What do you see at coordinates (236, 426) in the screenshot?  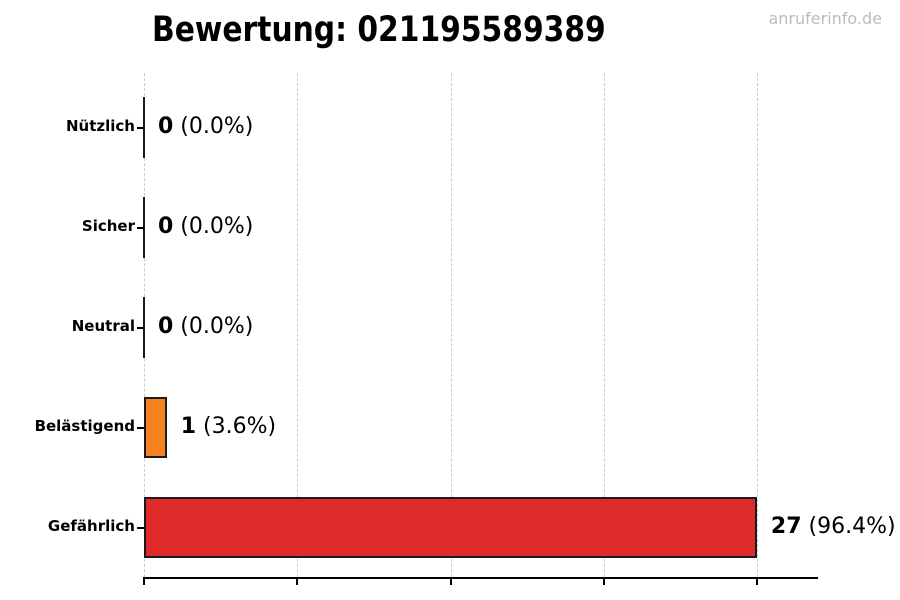 I see `value-percent: (3.6%)` at bounding box center [236, 426].